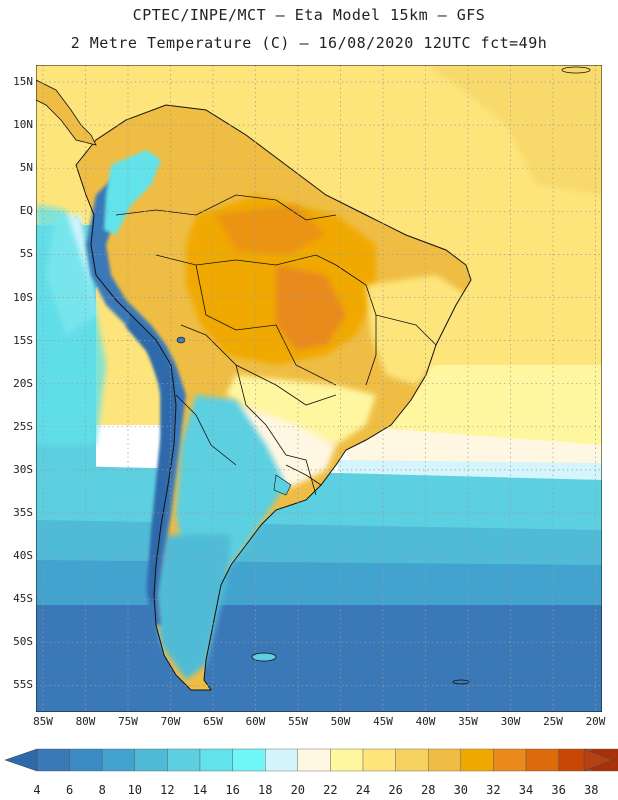 The width and height of the screenshot is (618, 800). What do you see at coordinates (23, 469) in the screenshot?
I see `lat-tick-label: 30S` at bounding box center [23, 469].